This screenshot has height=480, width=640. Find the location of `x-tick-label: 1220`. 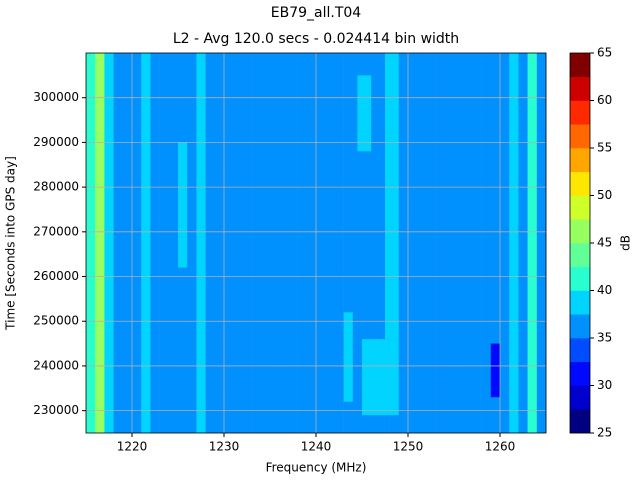

x-tick-label: 1220 is located at coordinates (132, 447).